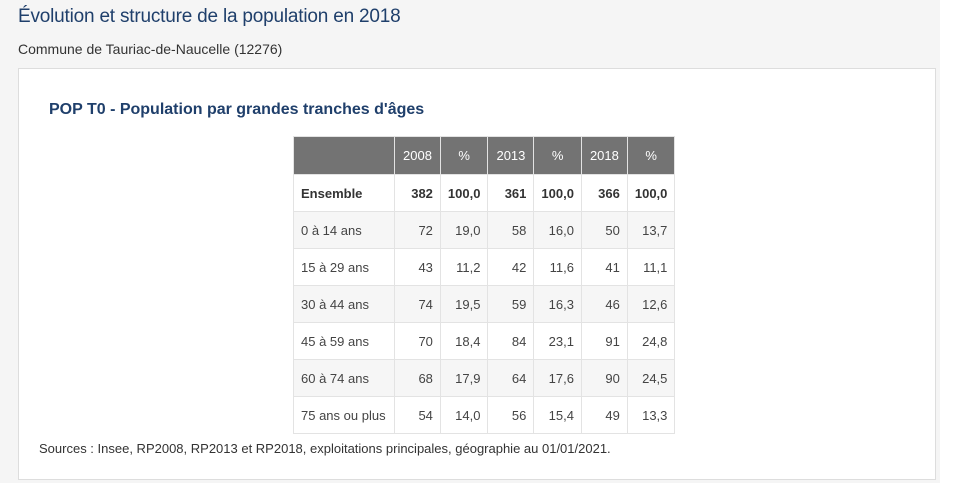 This screenshot has width=961, height=483. I want to click on cell-pct-2018: 12,6, so click(651, 304).